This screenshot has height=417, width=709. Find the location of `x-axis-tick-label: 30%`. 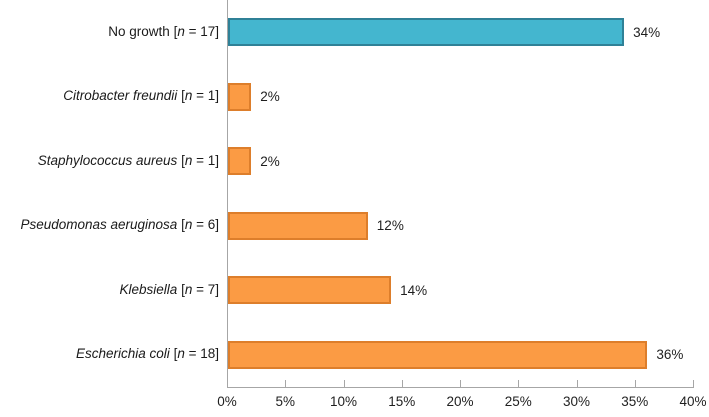

x-axis-tick-label: 30% is located at coordinates (576, 401).